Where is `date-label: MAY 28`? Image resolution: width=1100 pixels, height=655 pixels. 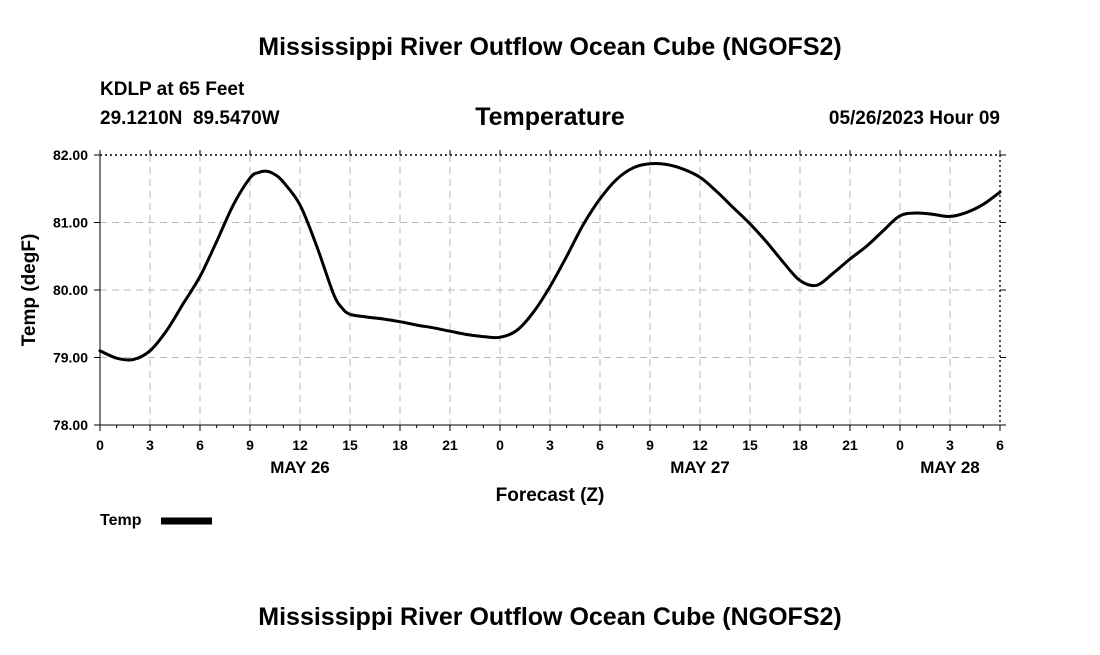
date-label: MAY 28 is located at coordinates (950, 467).